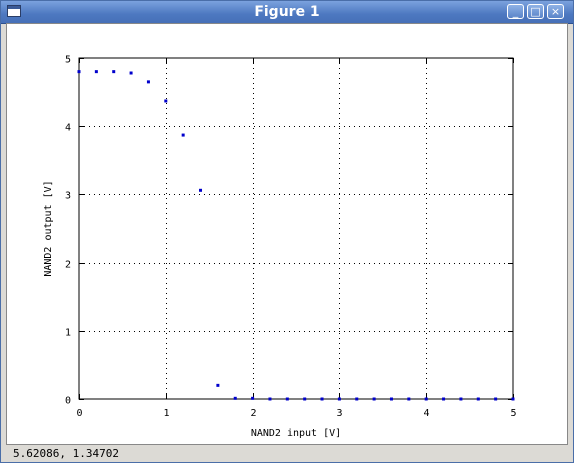 The width and height of the screenshot is (574, 463). Describe the element at coordinates (535, 11) in the screenshot. I see `maximize-button: □` at that location.